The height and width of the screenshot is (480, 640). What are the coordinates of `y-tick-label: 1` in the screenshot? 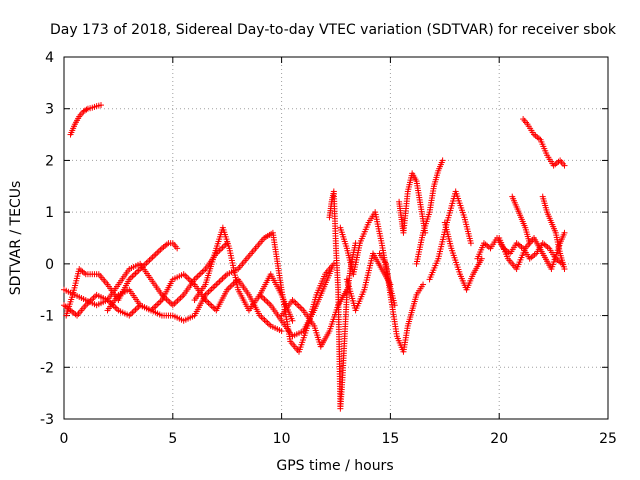 It's located at (49, 213).